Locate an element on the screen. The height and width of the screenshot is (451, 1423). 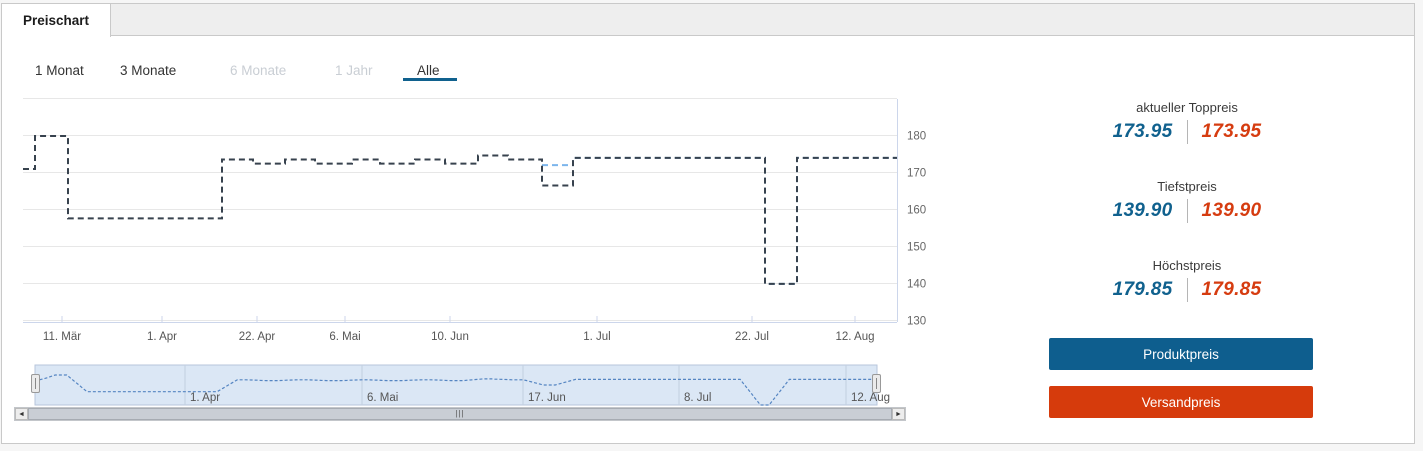
hoechstpreis-values: 179.85 179.85 is located at coordinates (1187, 290).